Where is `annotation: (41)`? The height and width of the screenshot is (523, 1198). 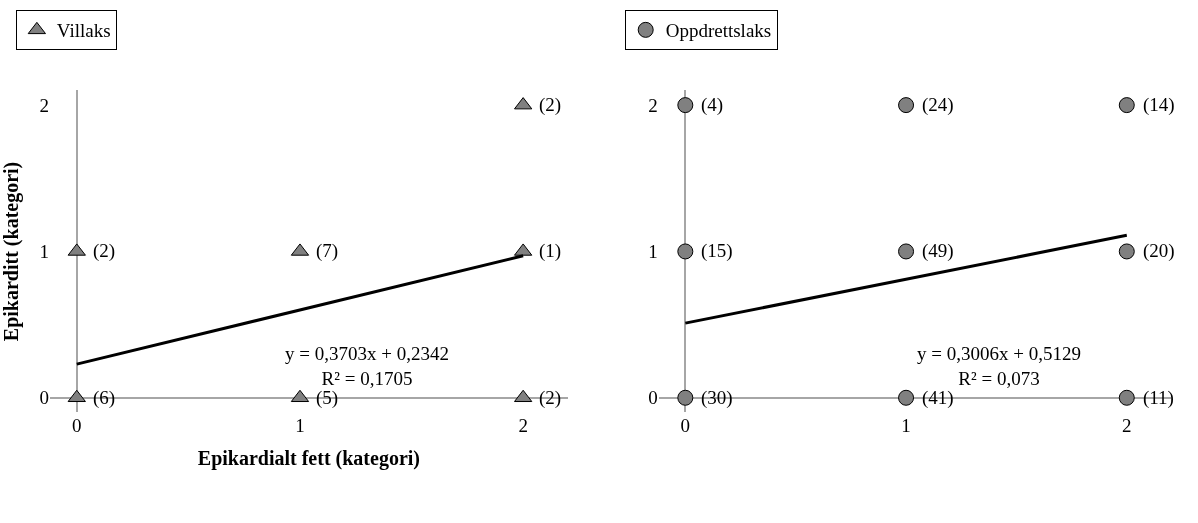 annotation: (41) is located at coordinates (938, 398).